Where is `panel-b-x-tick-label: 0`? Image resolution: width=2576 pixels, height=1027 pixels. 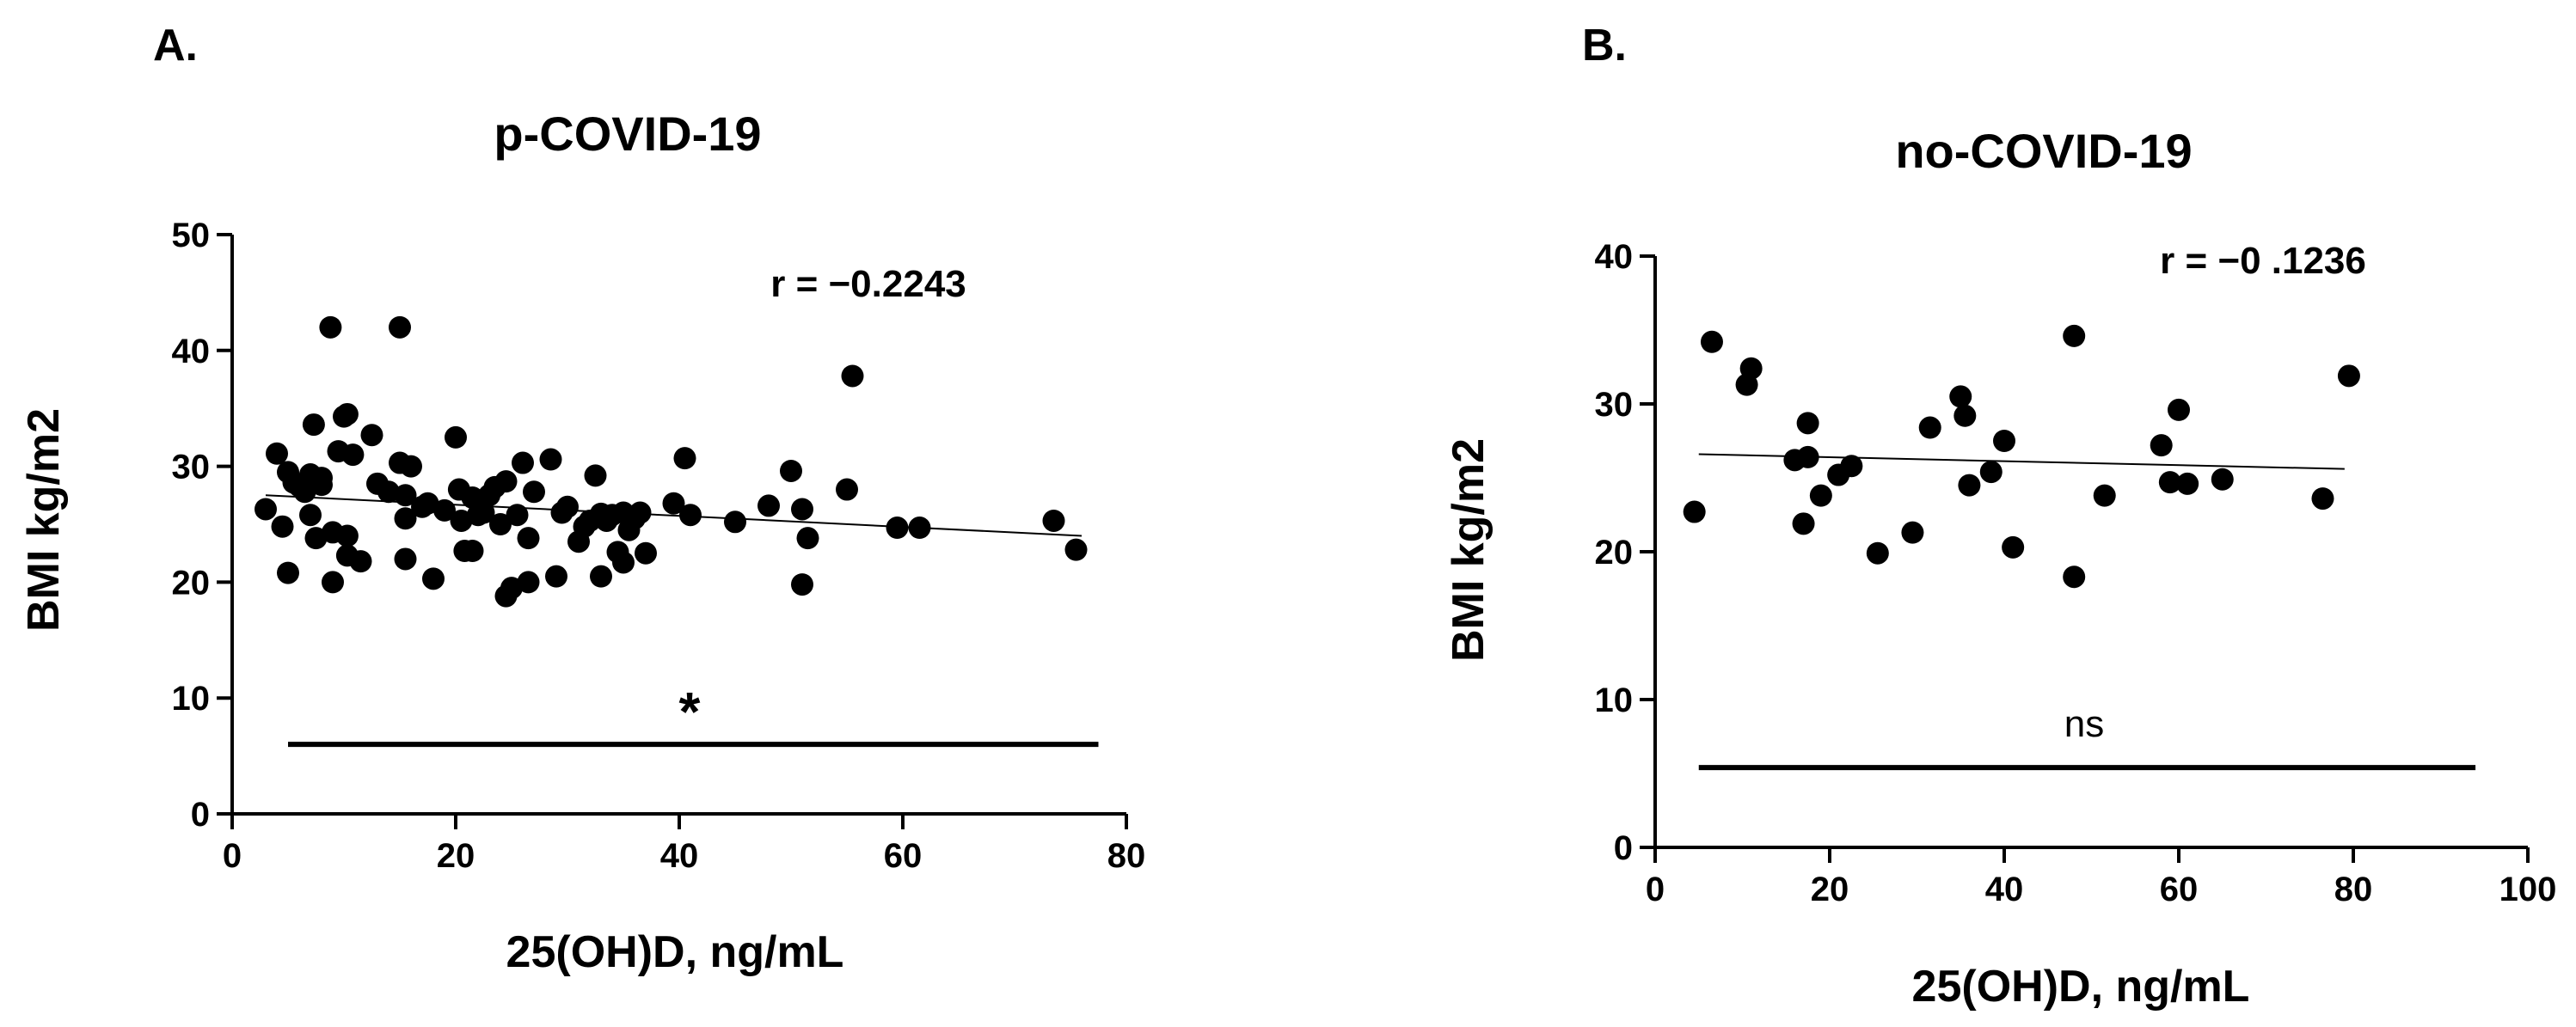
panel-b-x-tick-label: 0 is located at coordinates (1656, 889).